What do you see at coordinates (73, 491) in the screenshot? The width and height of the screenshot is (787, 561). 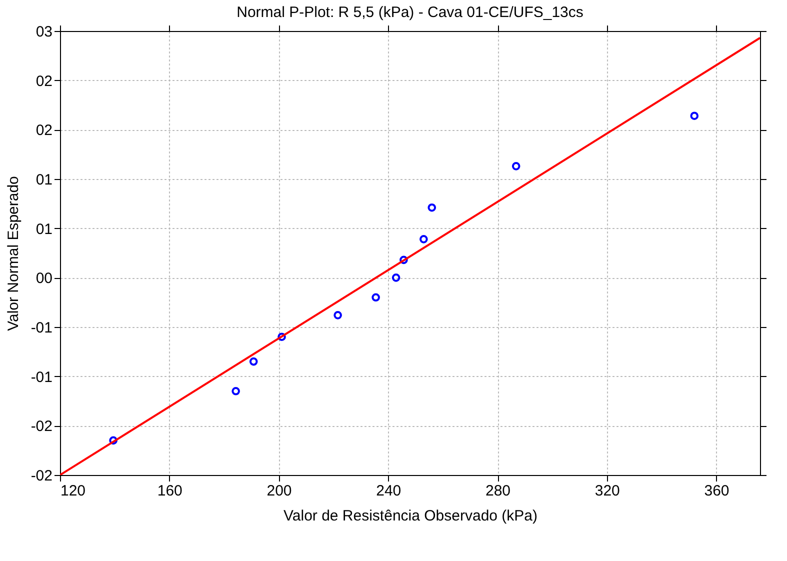 I see `x-tick-label: 120` at bounding box center [73, 491].